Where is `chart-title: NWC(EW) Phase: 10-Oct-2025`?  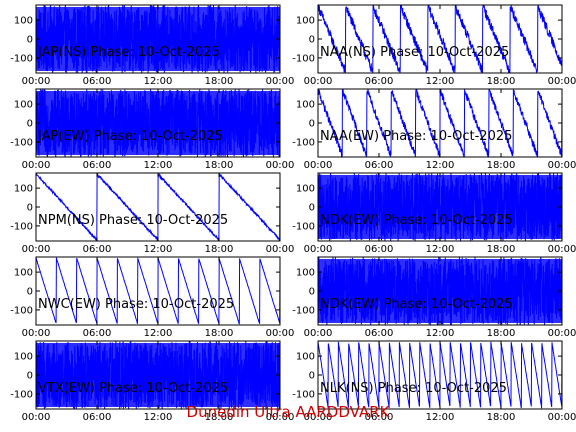
chart-title: NWC(EW) Phase: 10-Oct-2025 is located at coordinates (136, 304).